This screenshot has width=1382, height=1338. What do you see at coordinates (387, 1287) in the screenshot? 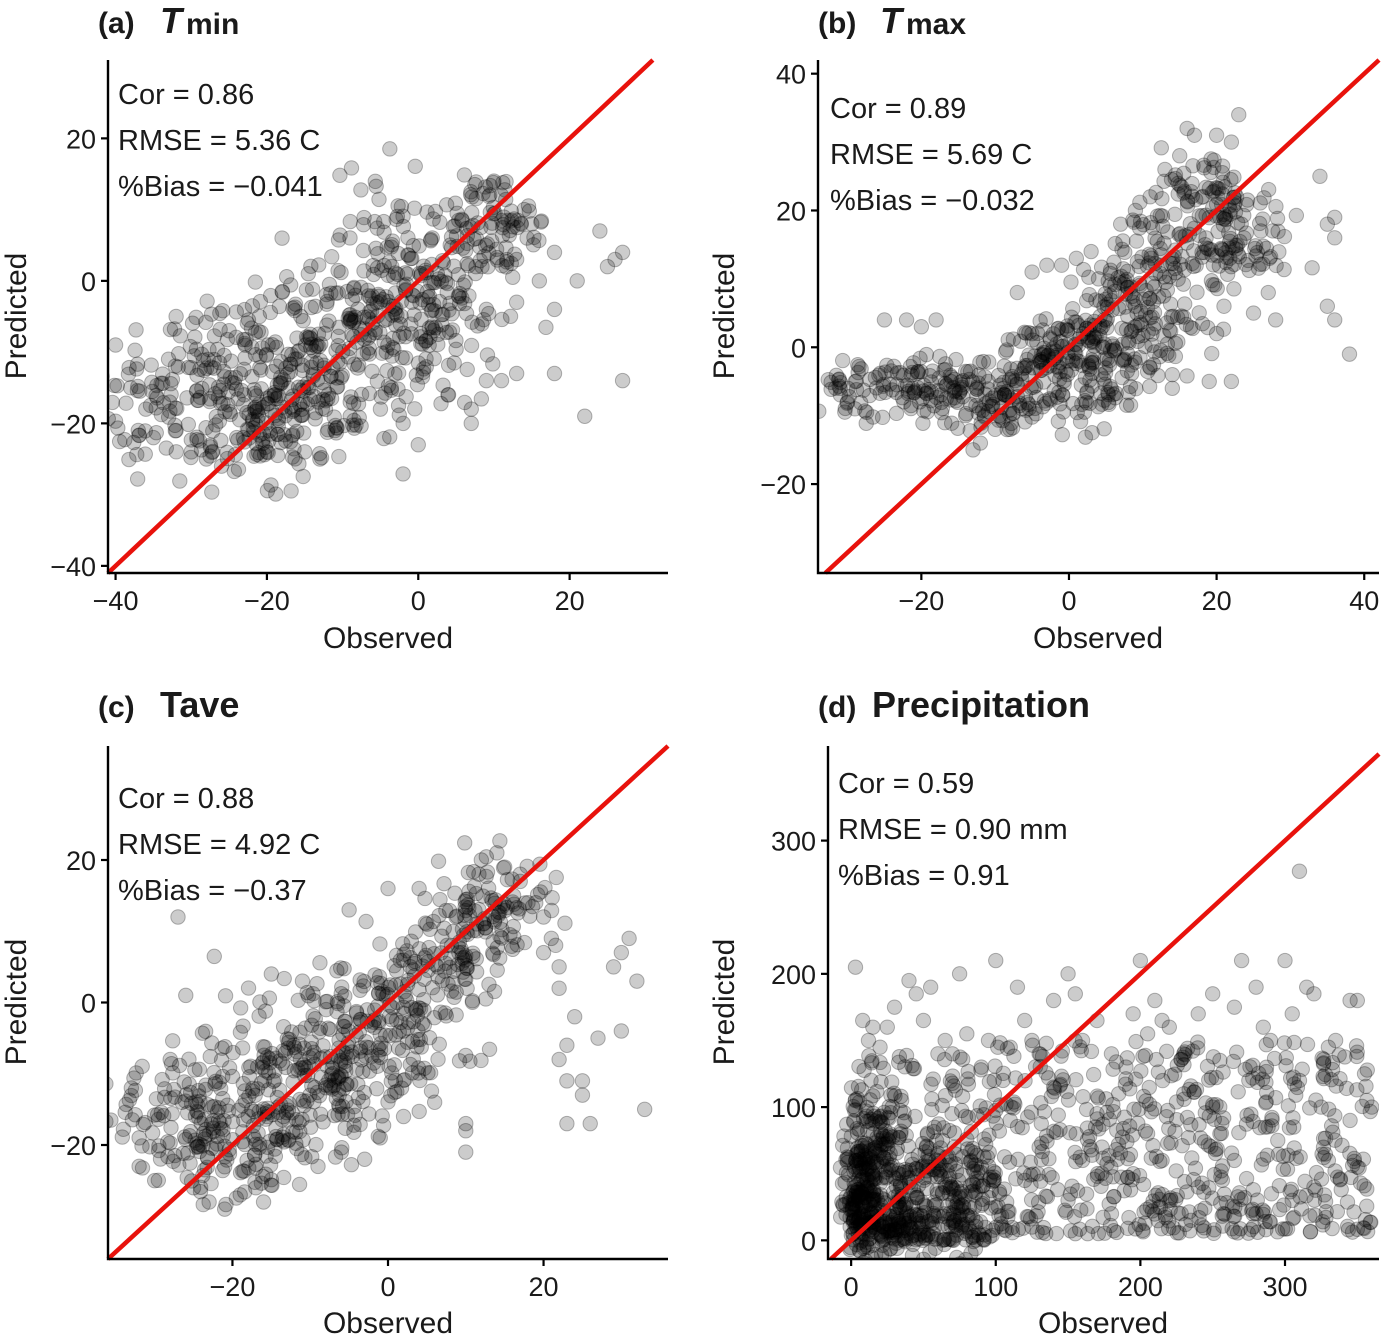
I see `x-tick-label: 0` at bounding box center [387, 1287].